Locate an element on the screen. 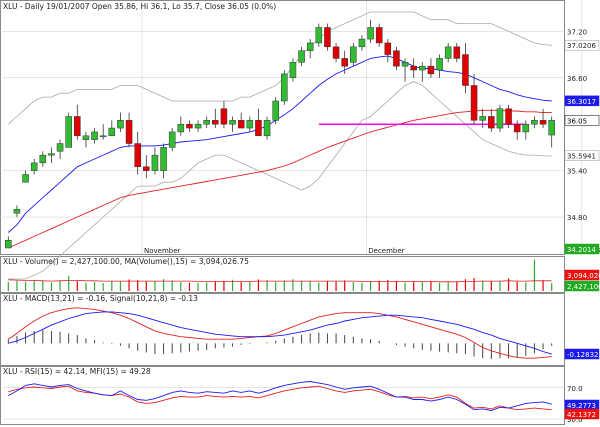  value-label: -0.128323 is located at coordinates (583, 355).